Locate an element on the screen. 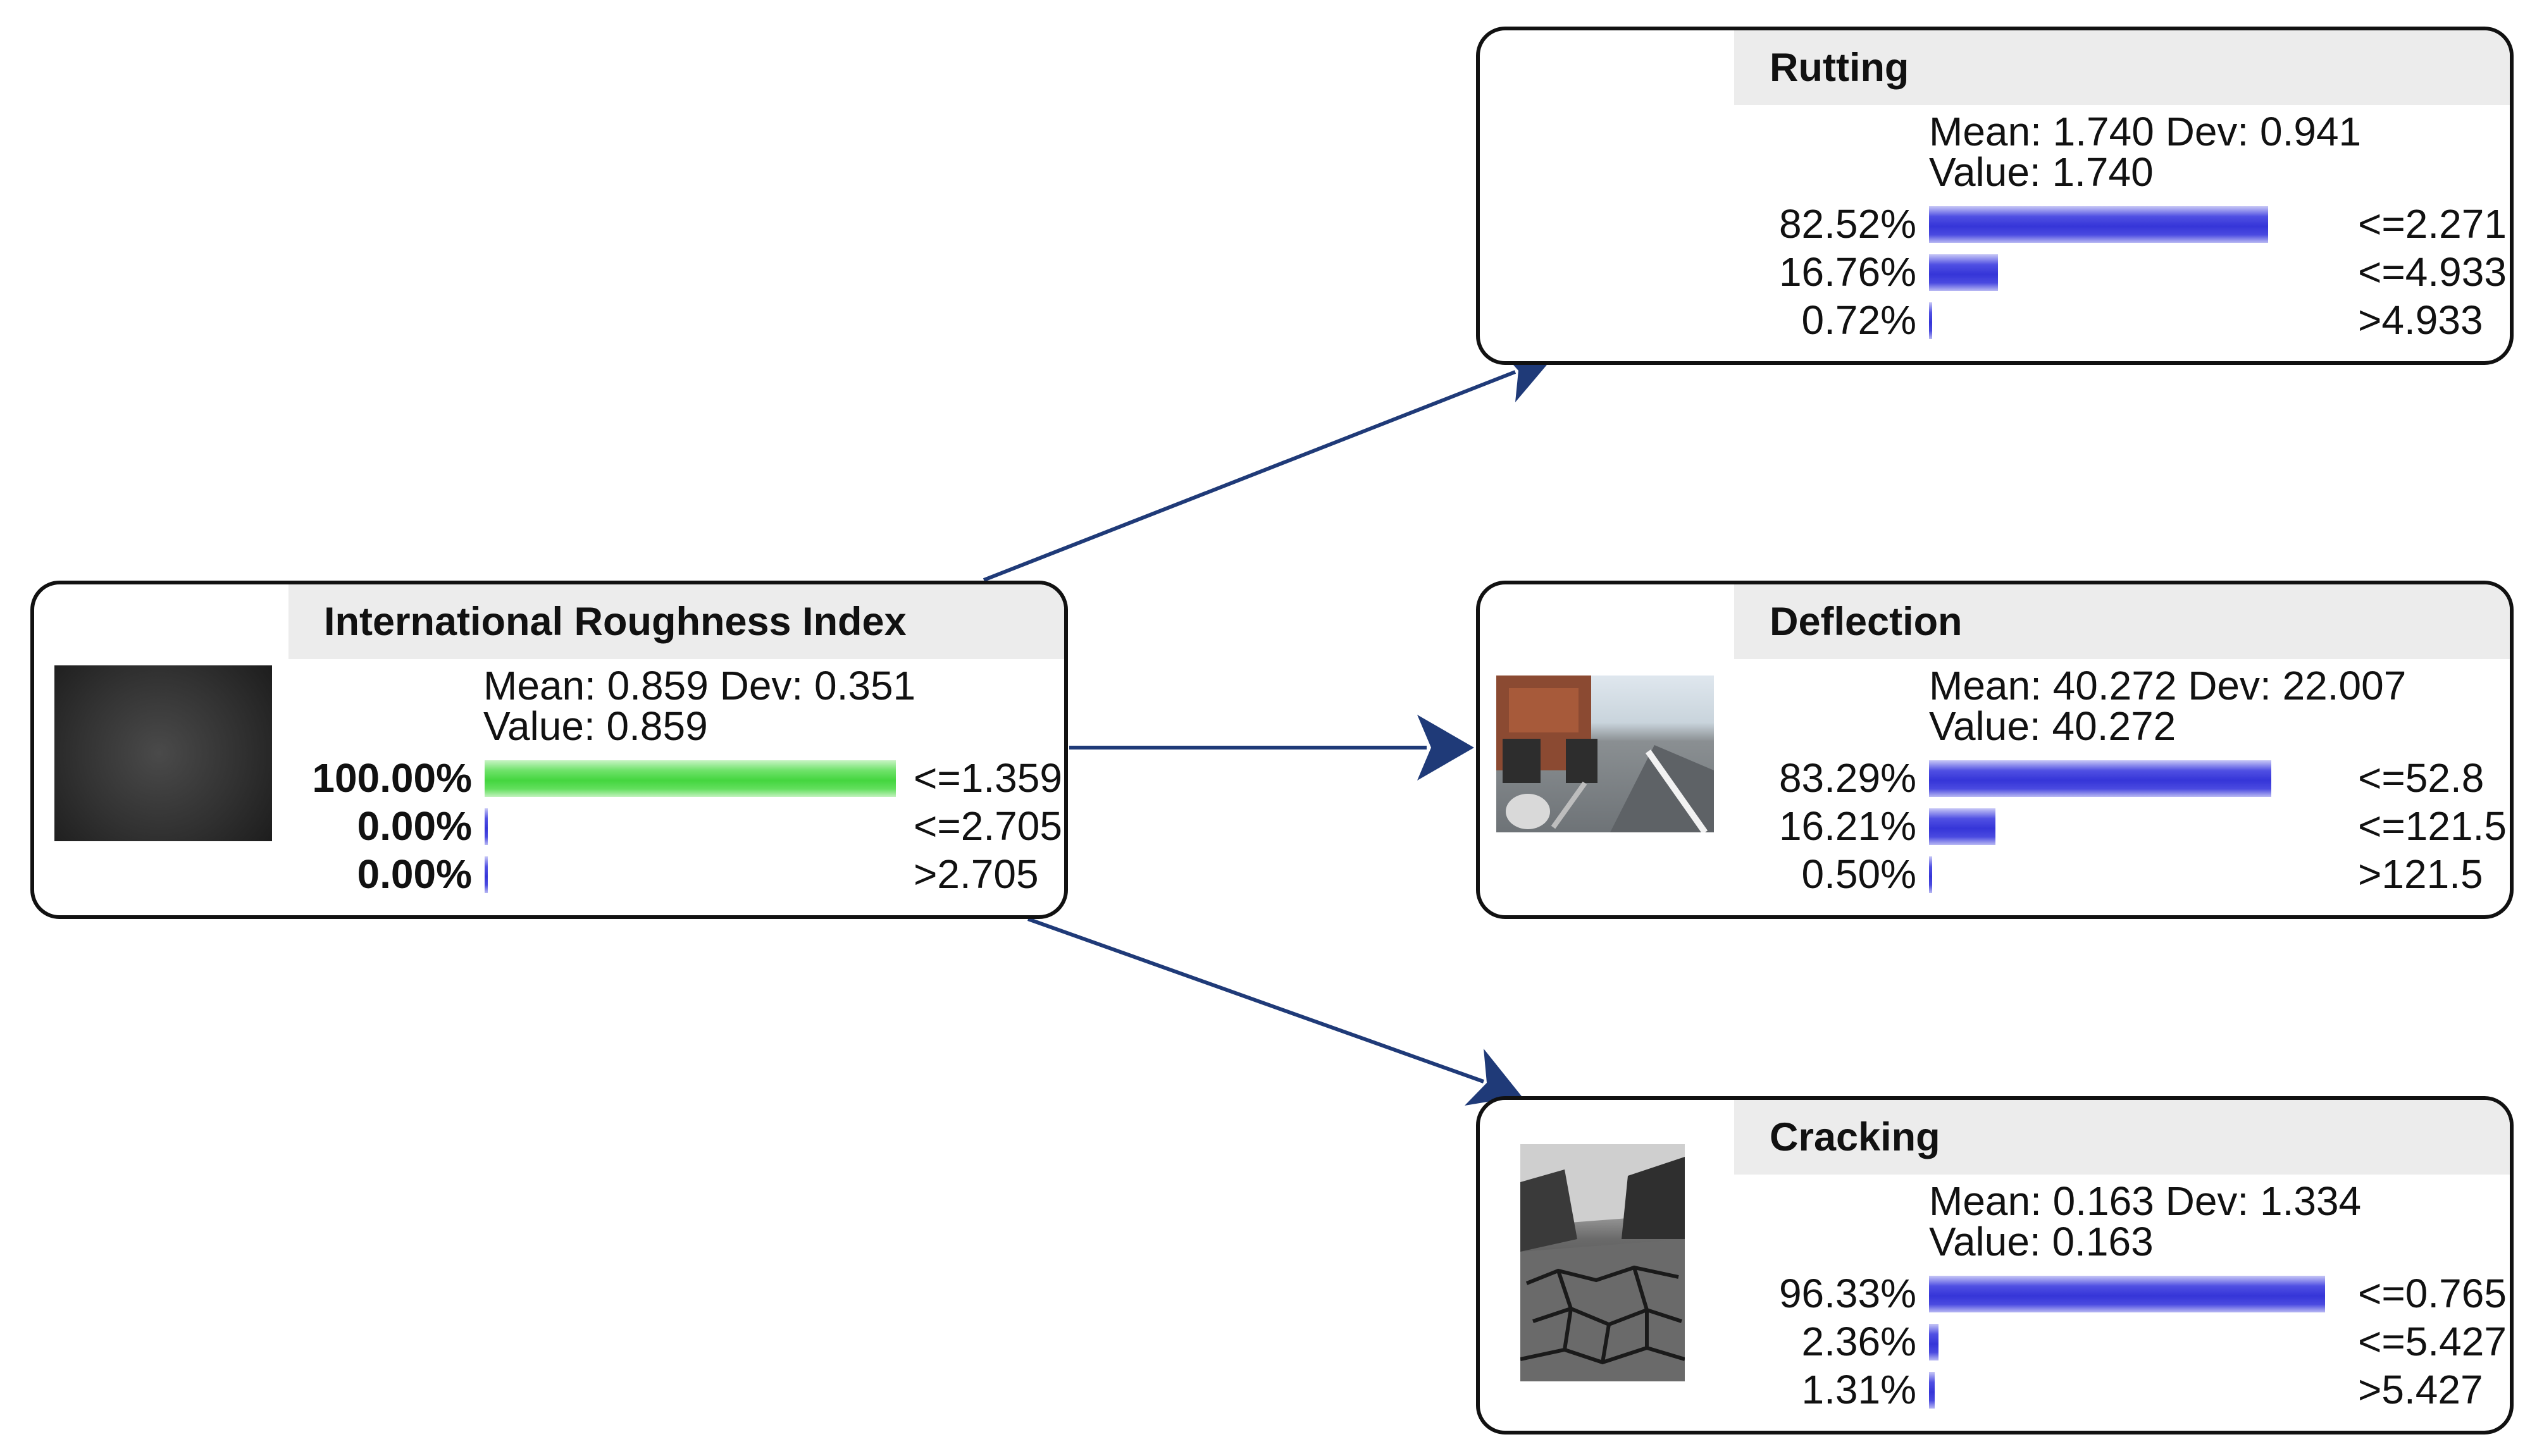 The image size is (2537, 1456). truck-illustration is located at coordinates (1605, 754).